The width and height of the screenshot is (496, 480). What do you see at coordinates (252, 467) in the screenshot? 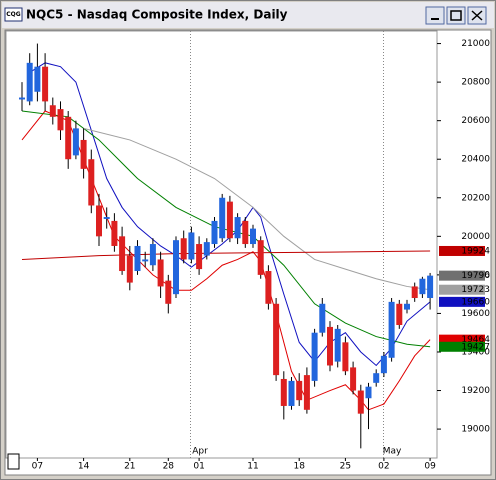
I see `x-tick-label: 11` at bounding box center [252, 467].